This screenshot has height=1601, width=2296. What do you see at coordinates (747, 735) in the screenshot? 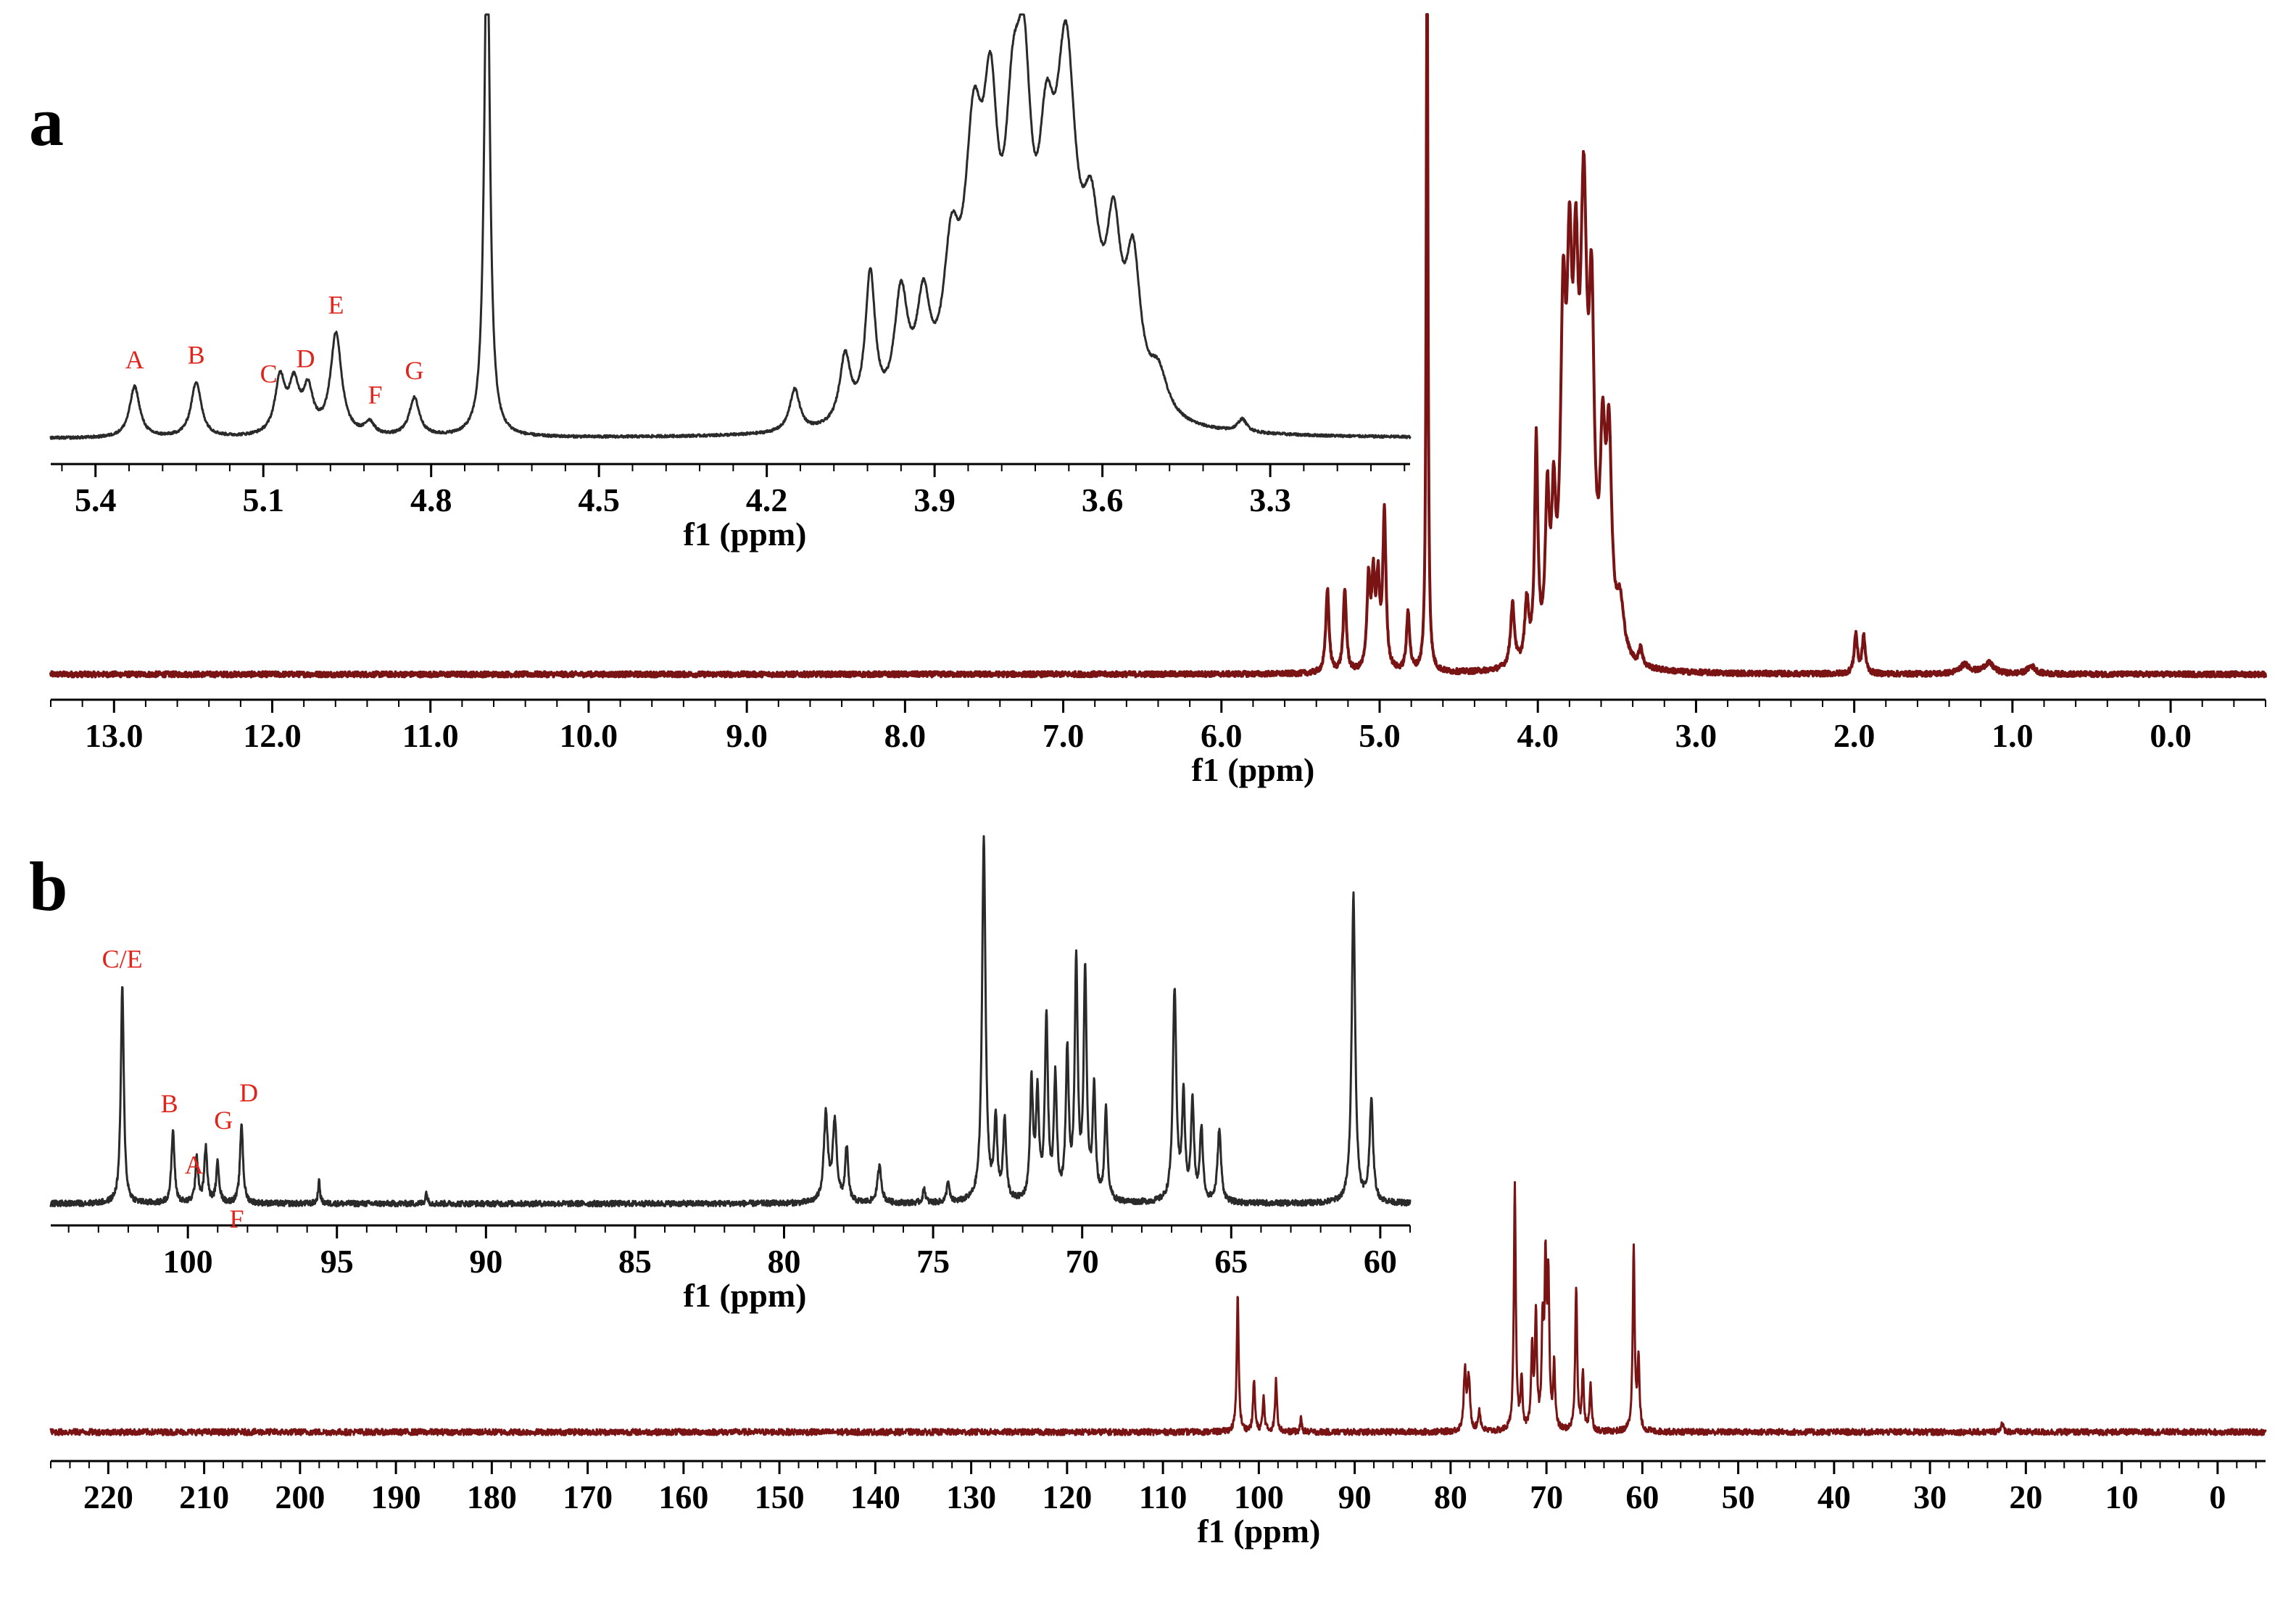
I see `a-main-tick-label: 9.0` at bounding box center [747, 735].